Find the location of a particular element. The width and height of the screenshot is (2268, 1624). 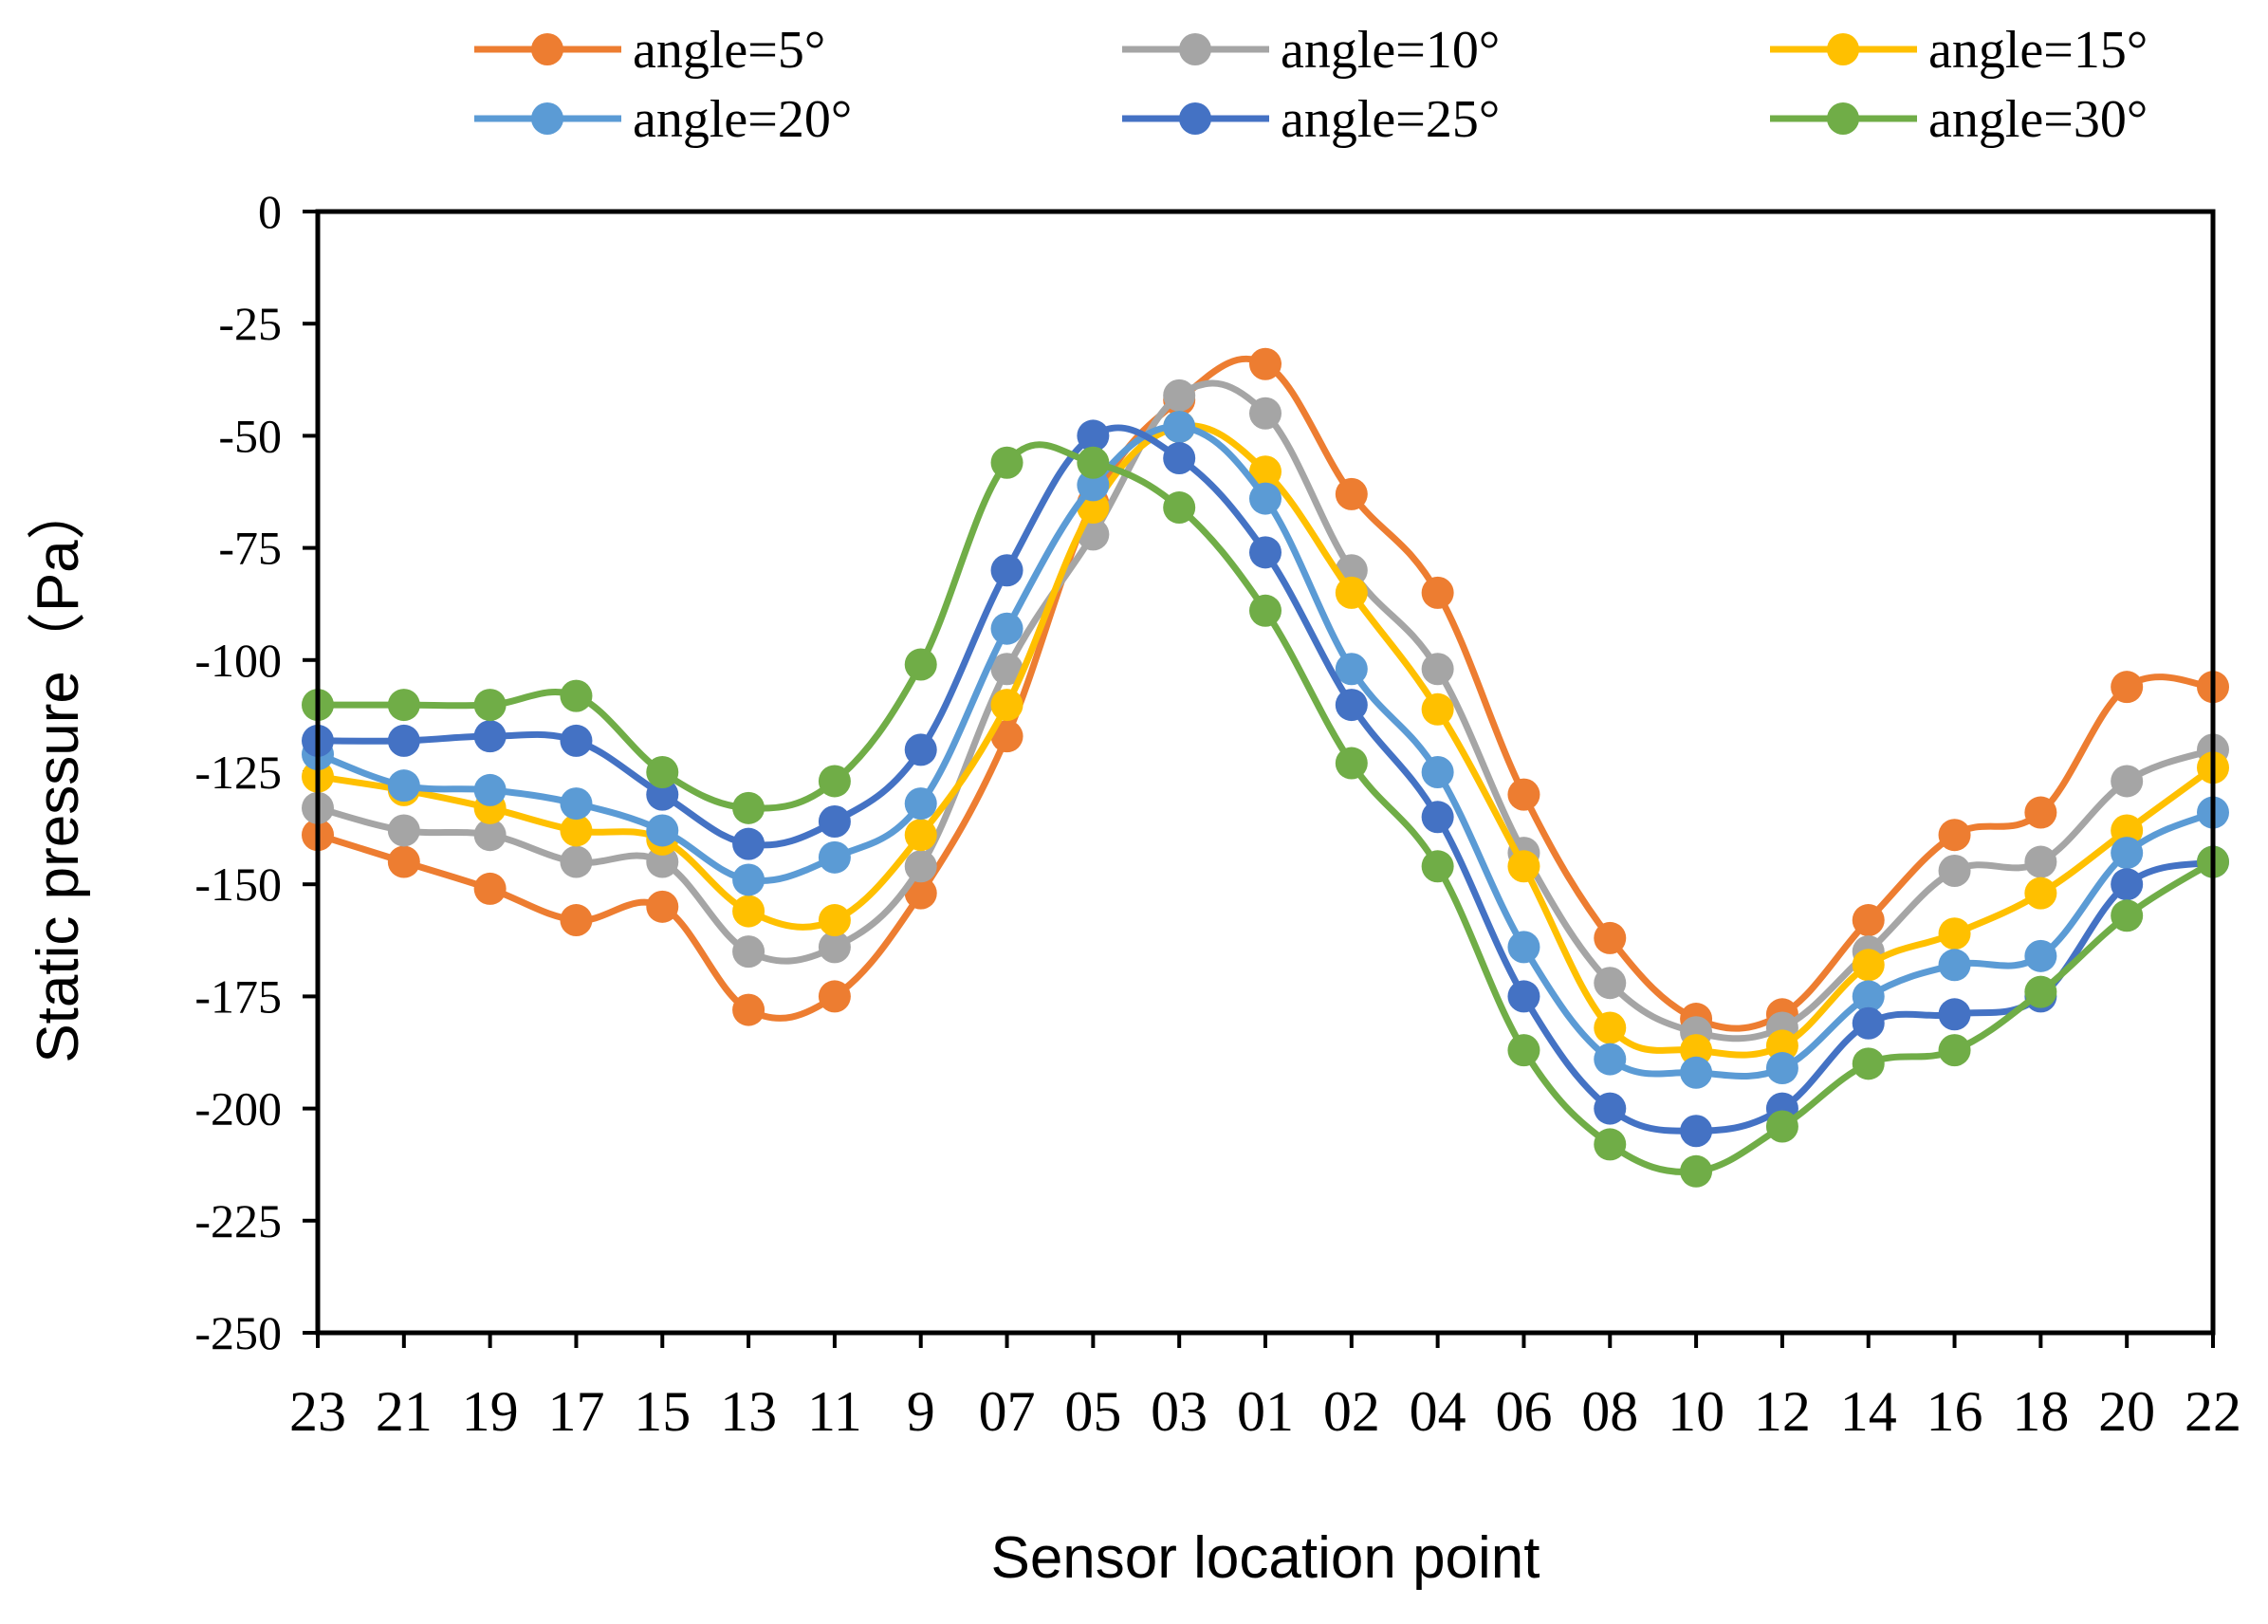

x-tick-label: 11 is located at coordinates (834, 1411).